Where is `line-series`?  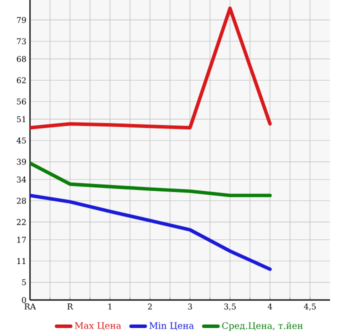
line-series is located at coordinates (151, 179).